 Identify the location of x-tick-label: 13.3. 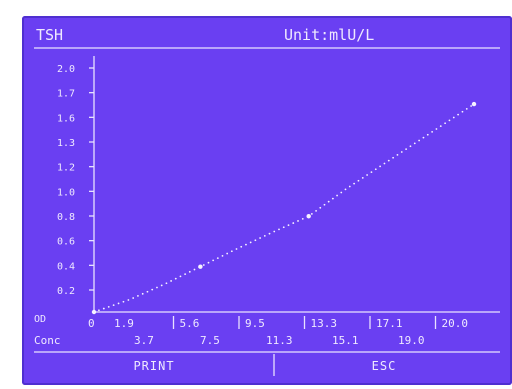
(324, 323).